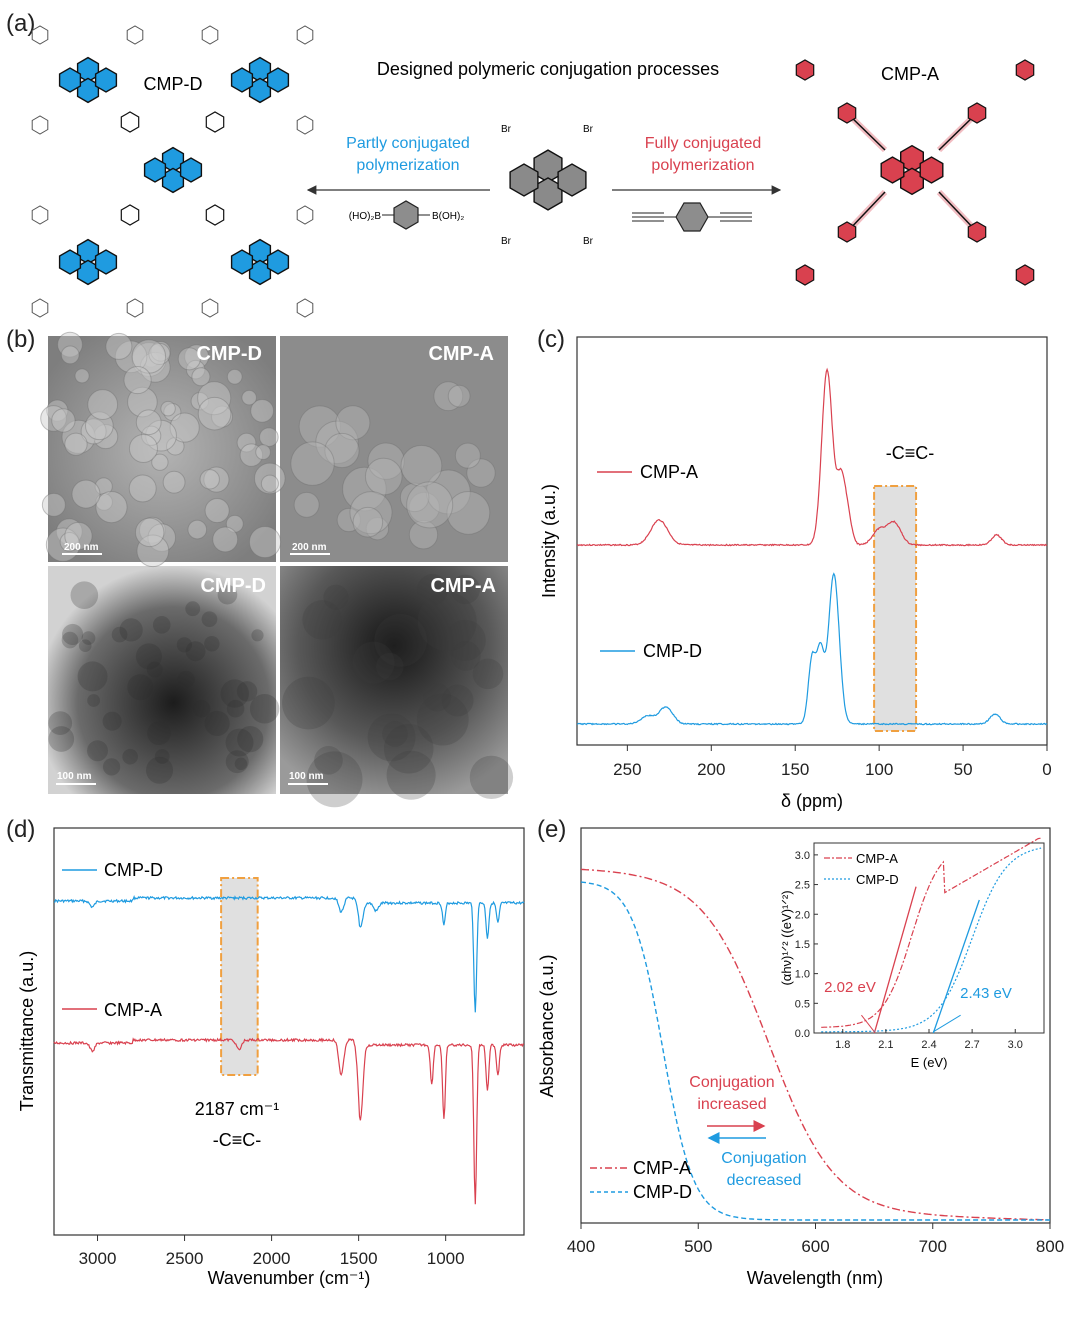 The height and width of the screenshot is (1319, 1080). I want to click on band-gap-pointer-d, so click(947, 1023).